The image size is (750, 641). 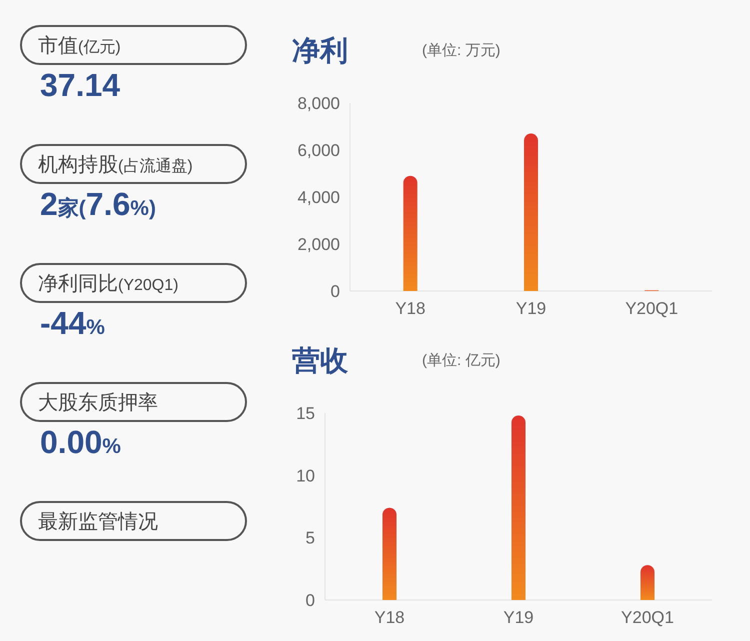 What do you see at coordinates (461, 360) in the screenshot?
I see `chart-subtitle: (单位: 亿元)` at bounding box center [461, 360].